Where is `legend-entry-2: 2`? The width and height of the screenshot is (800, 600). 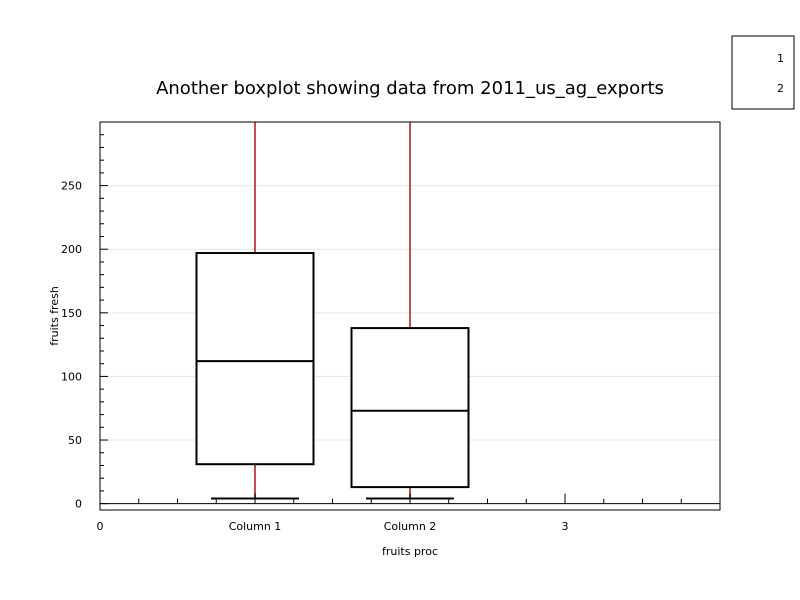
legend-entry-2: 2 is located at coordinates (780, 88).